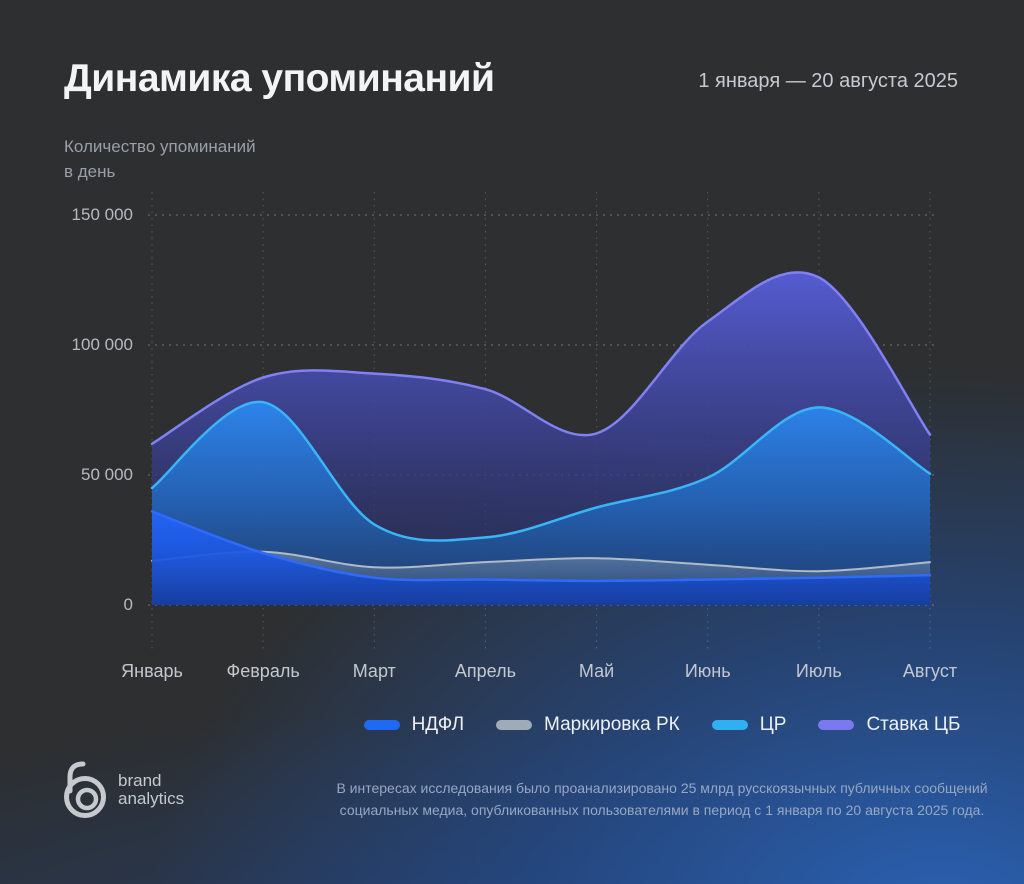 This screenshot has height=884, width=1024. What do you see at coordinates (85, 789) in the screenshot?
I see `brand-analytics-b-icon` at bounding box center [85, 789].